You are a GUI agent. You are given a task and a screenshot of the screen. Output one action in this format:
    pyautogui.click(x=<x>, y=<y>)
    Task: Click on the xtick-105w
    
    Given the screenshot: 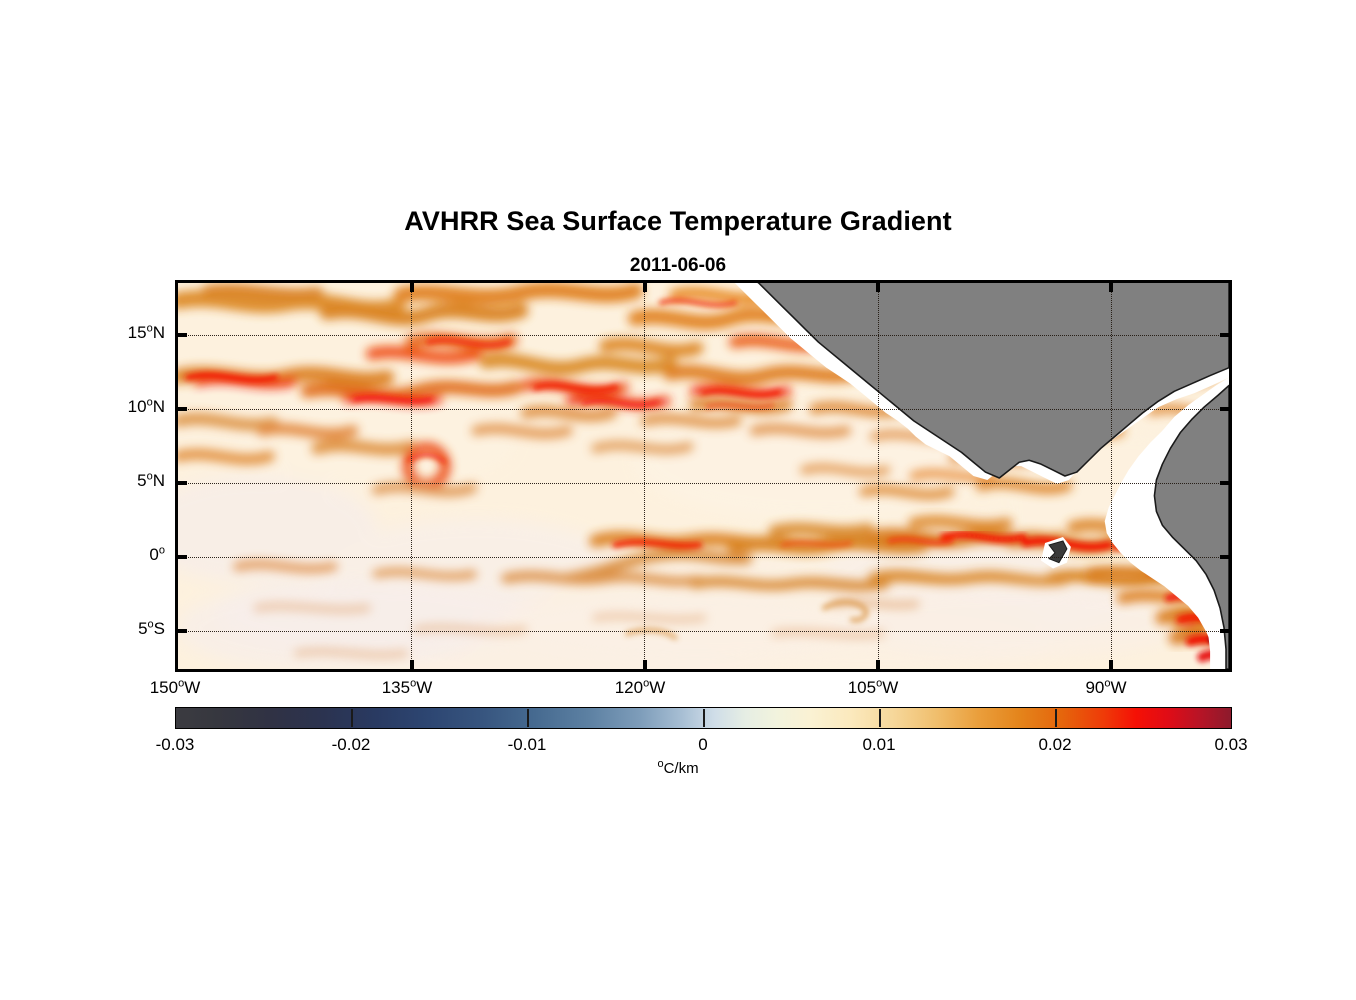 What is the action you would take?
    pyautogui.click(x=878, y=664)
    